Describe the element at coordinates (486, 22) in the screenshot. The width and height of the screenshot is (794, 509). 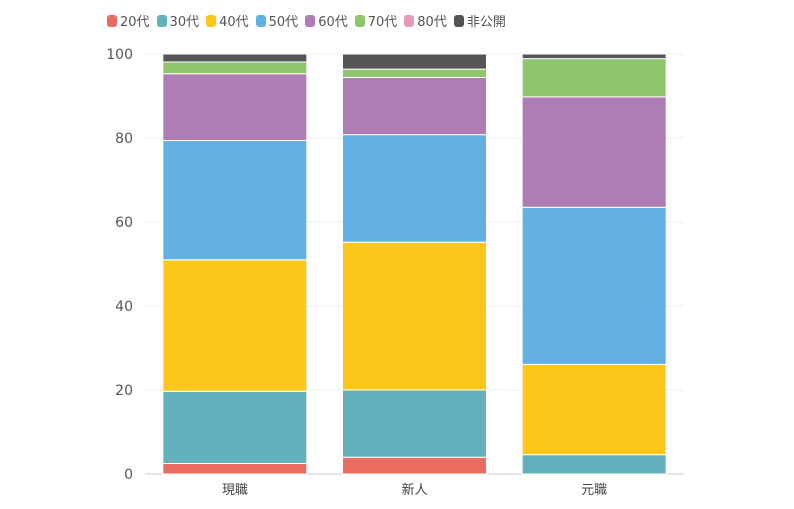
I see `legend-label: 非公開` at that location.